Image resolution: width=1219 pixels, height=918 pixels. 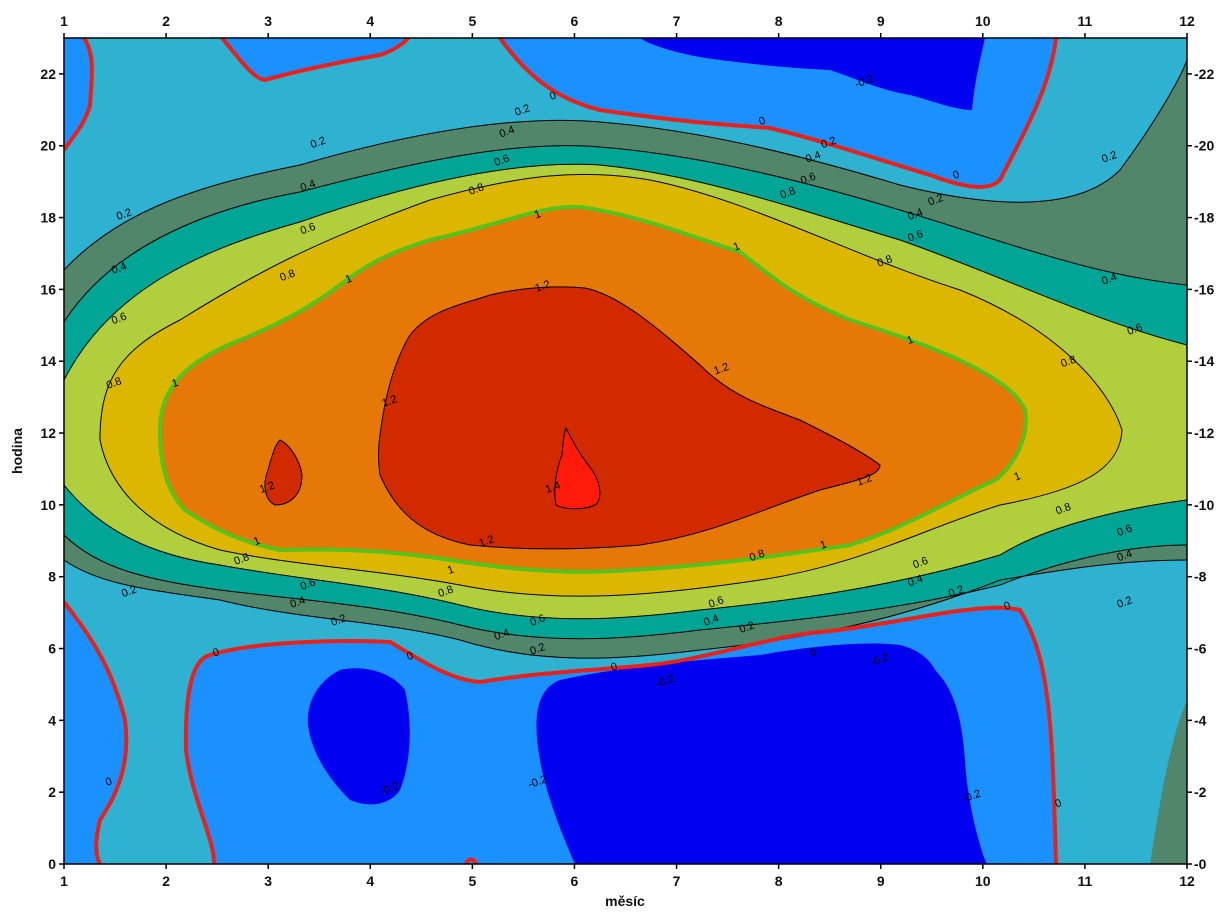 What do you see at coordinates (472, 21) in the screenshot?
I see `x-tick-label-top: 5` at bounding box center [472, 21].